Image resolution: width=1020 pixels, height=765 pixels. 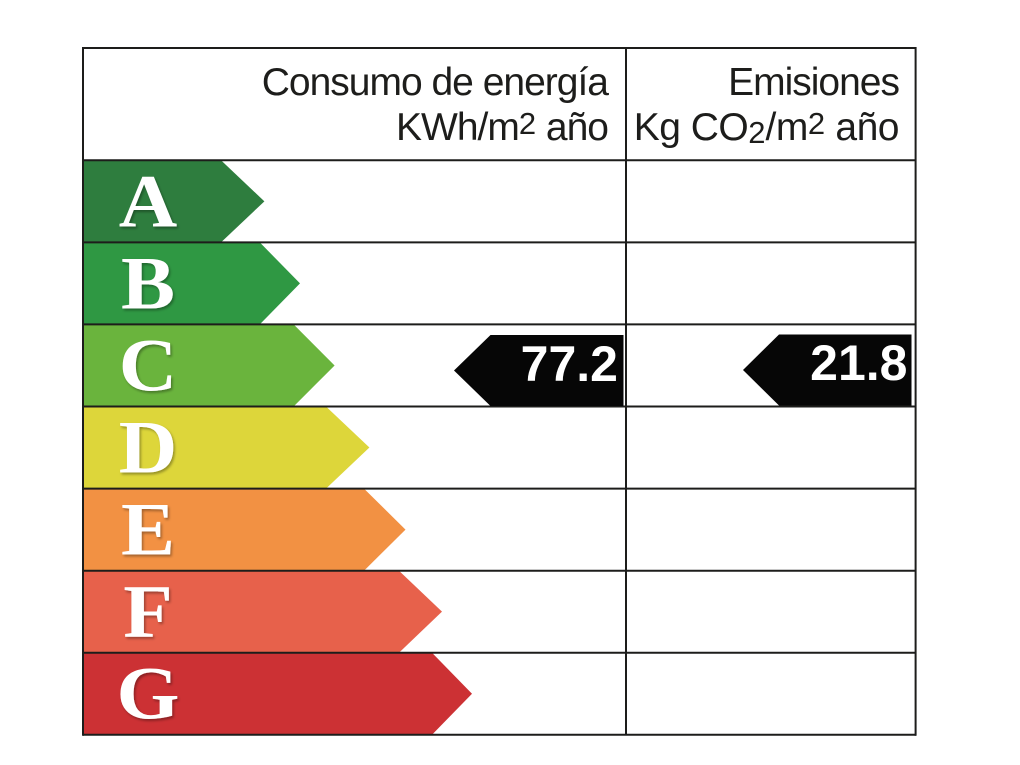 I want to click on svg-text: C, so click(x=148, y=365).